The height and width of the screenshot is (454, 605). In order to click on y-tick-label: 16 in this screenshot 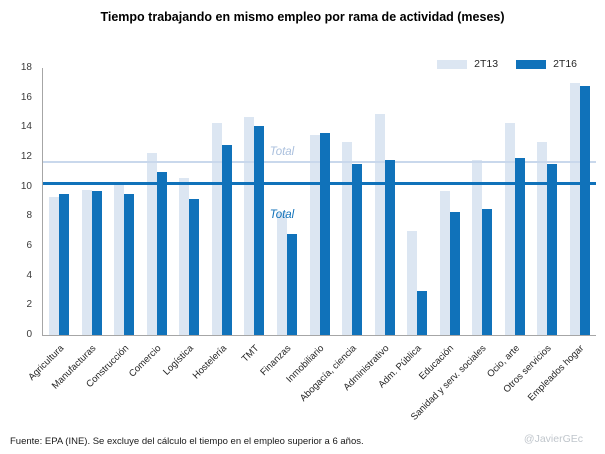, I will do `click(26, 97)`.